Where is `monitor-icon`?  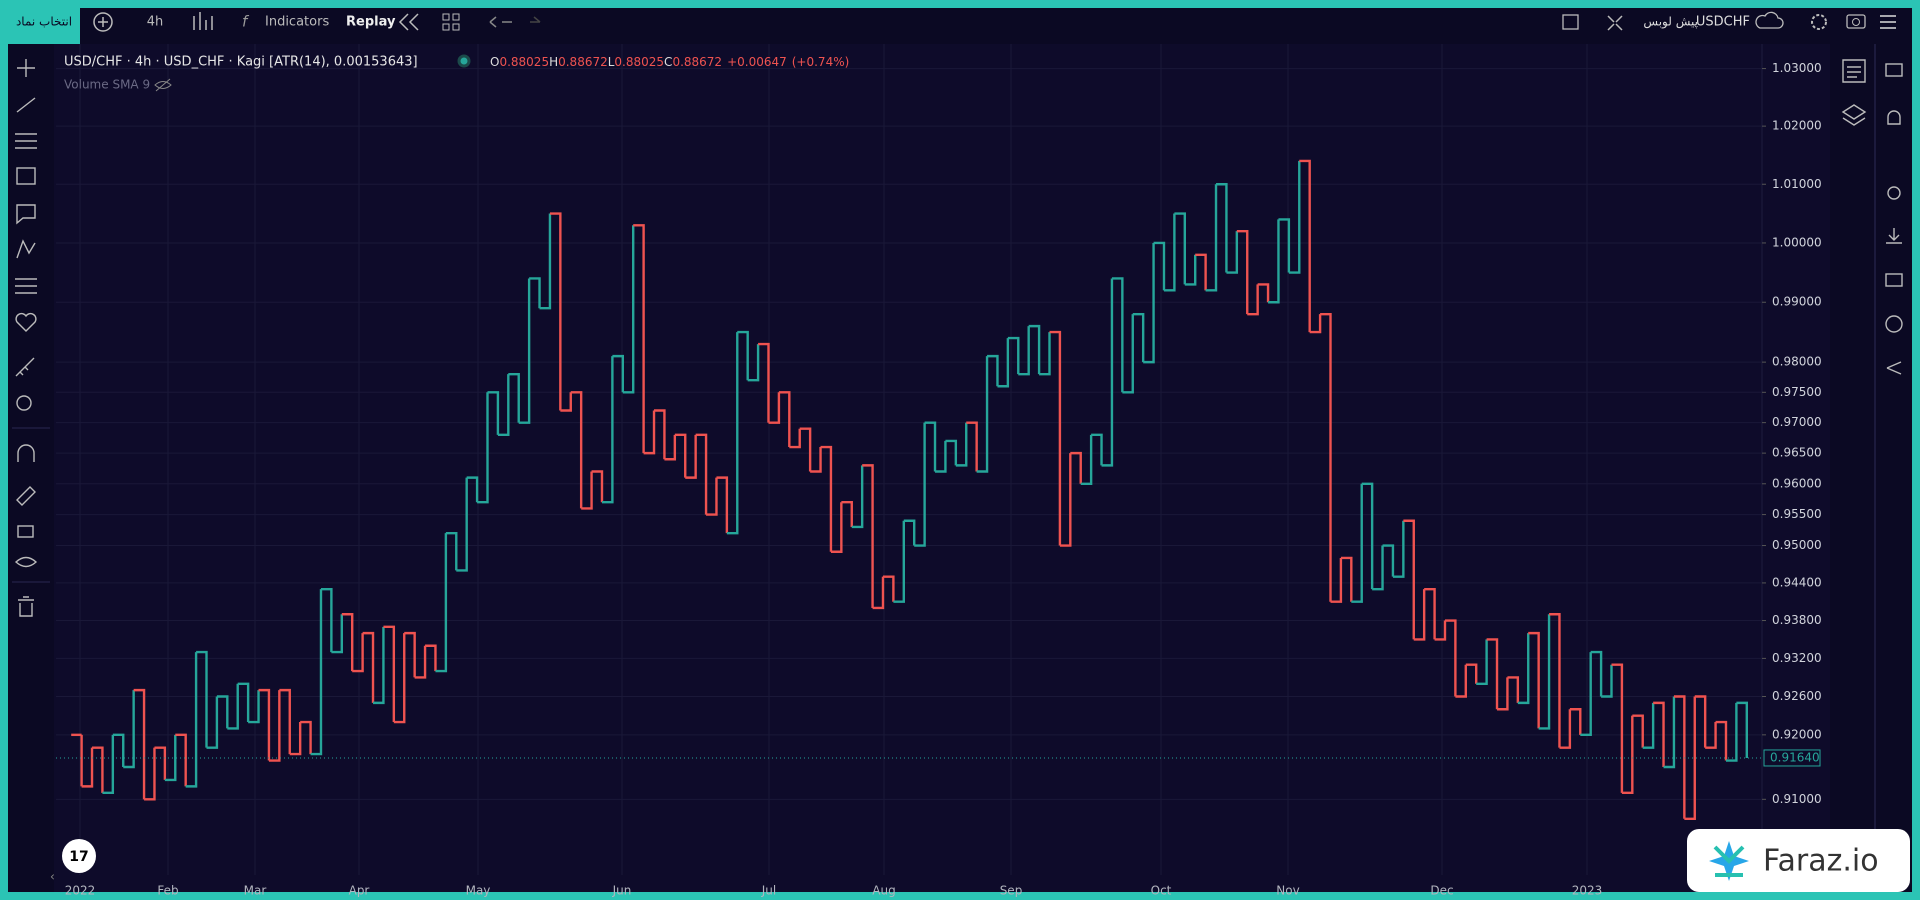 monitor-icon is located at coordinates (1894, 70).